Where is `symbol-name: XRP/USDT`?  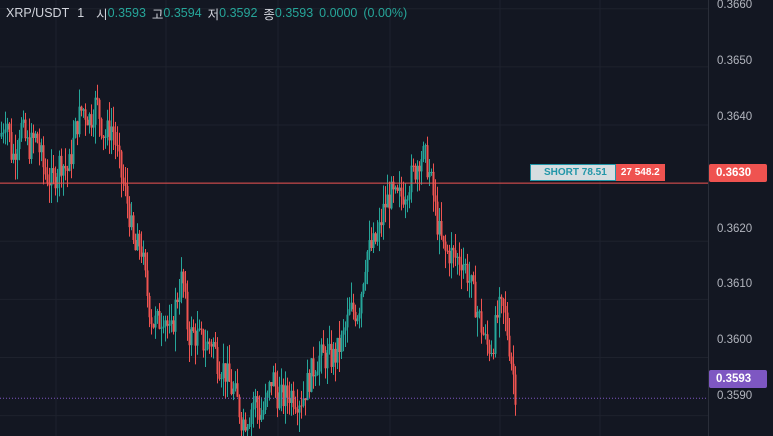
symbol-name: XRP/USDT is located at coordinates (38, 13).